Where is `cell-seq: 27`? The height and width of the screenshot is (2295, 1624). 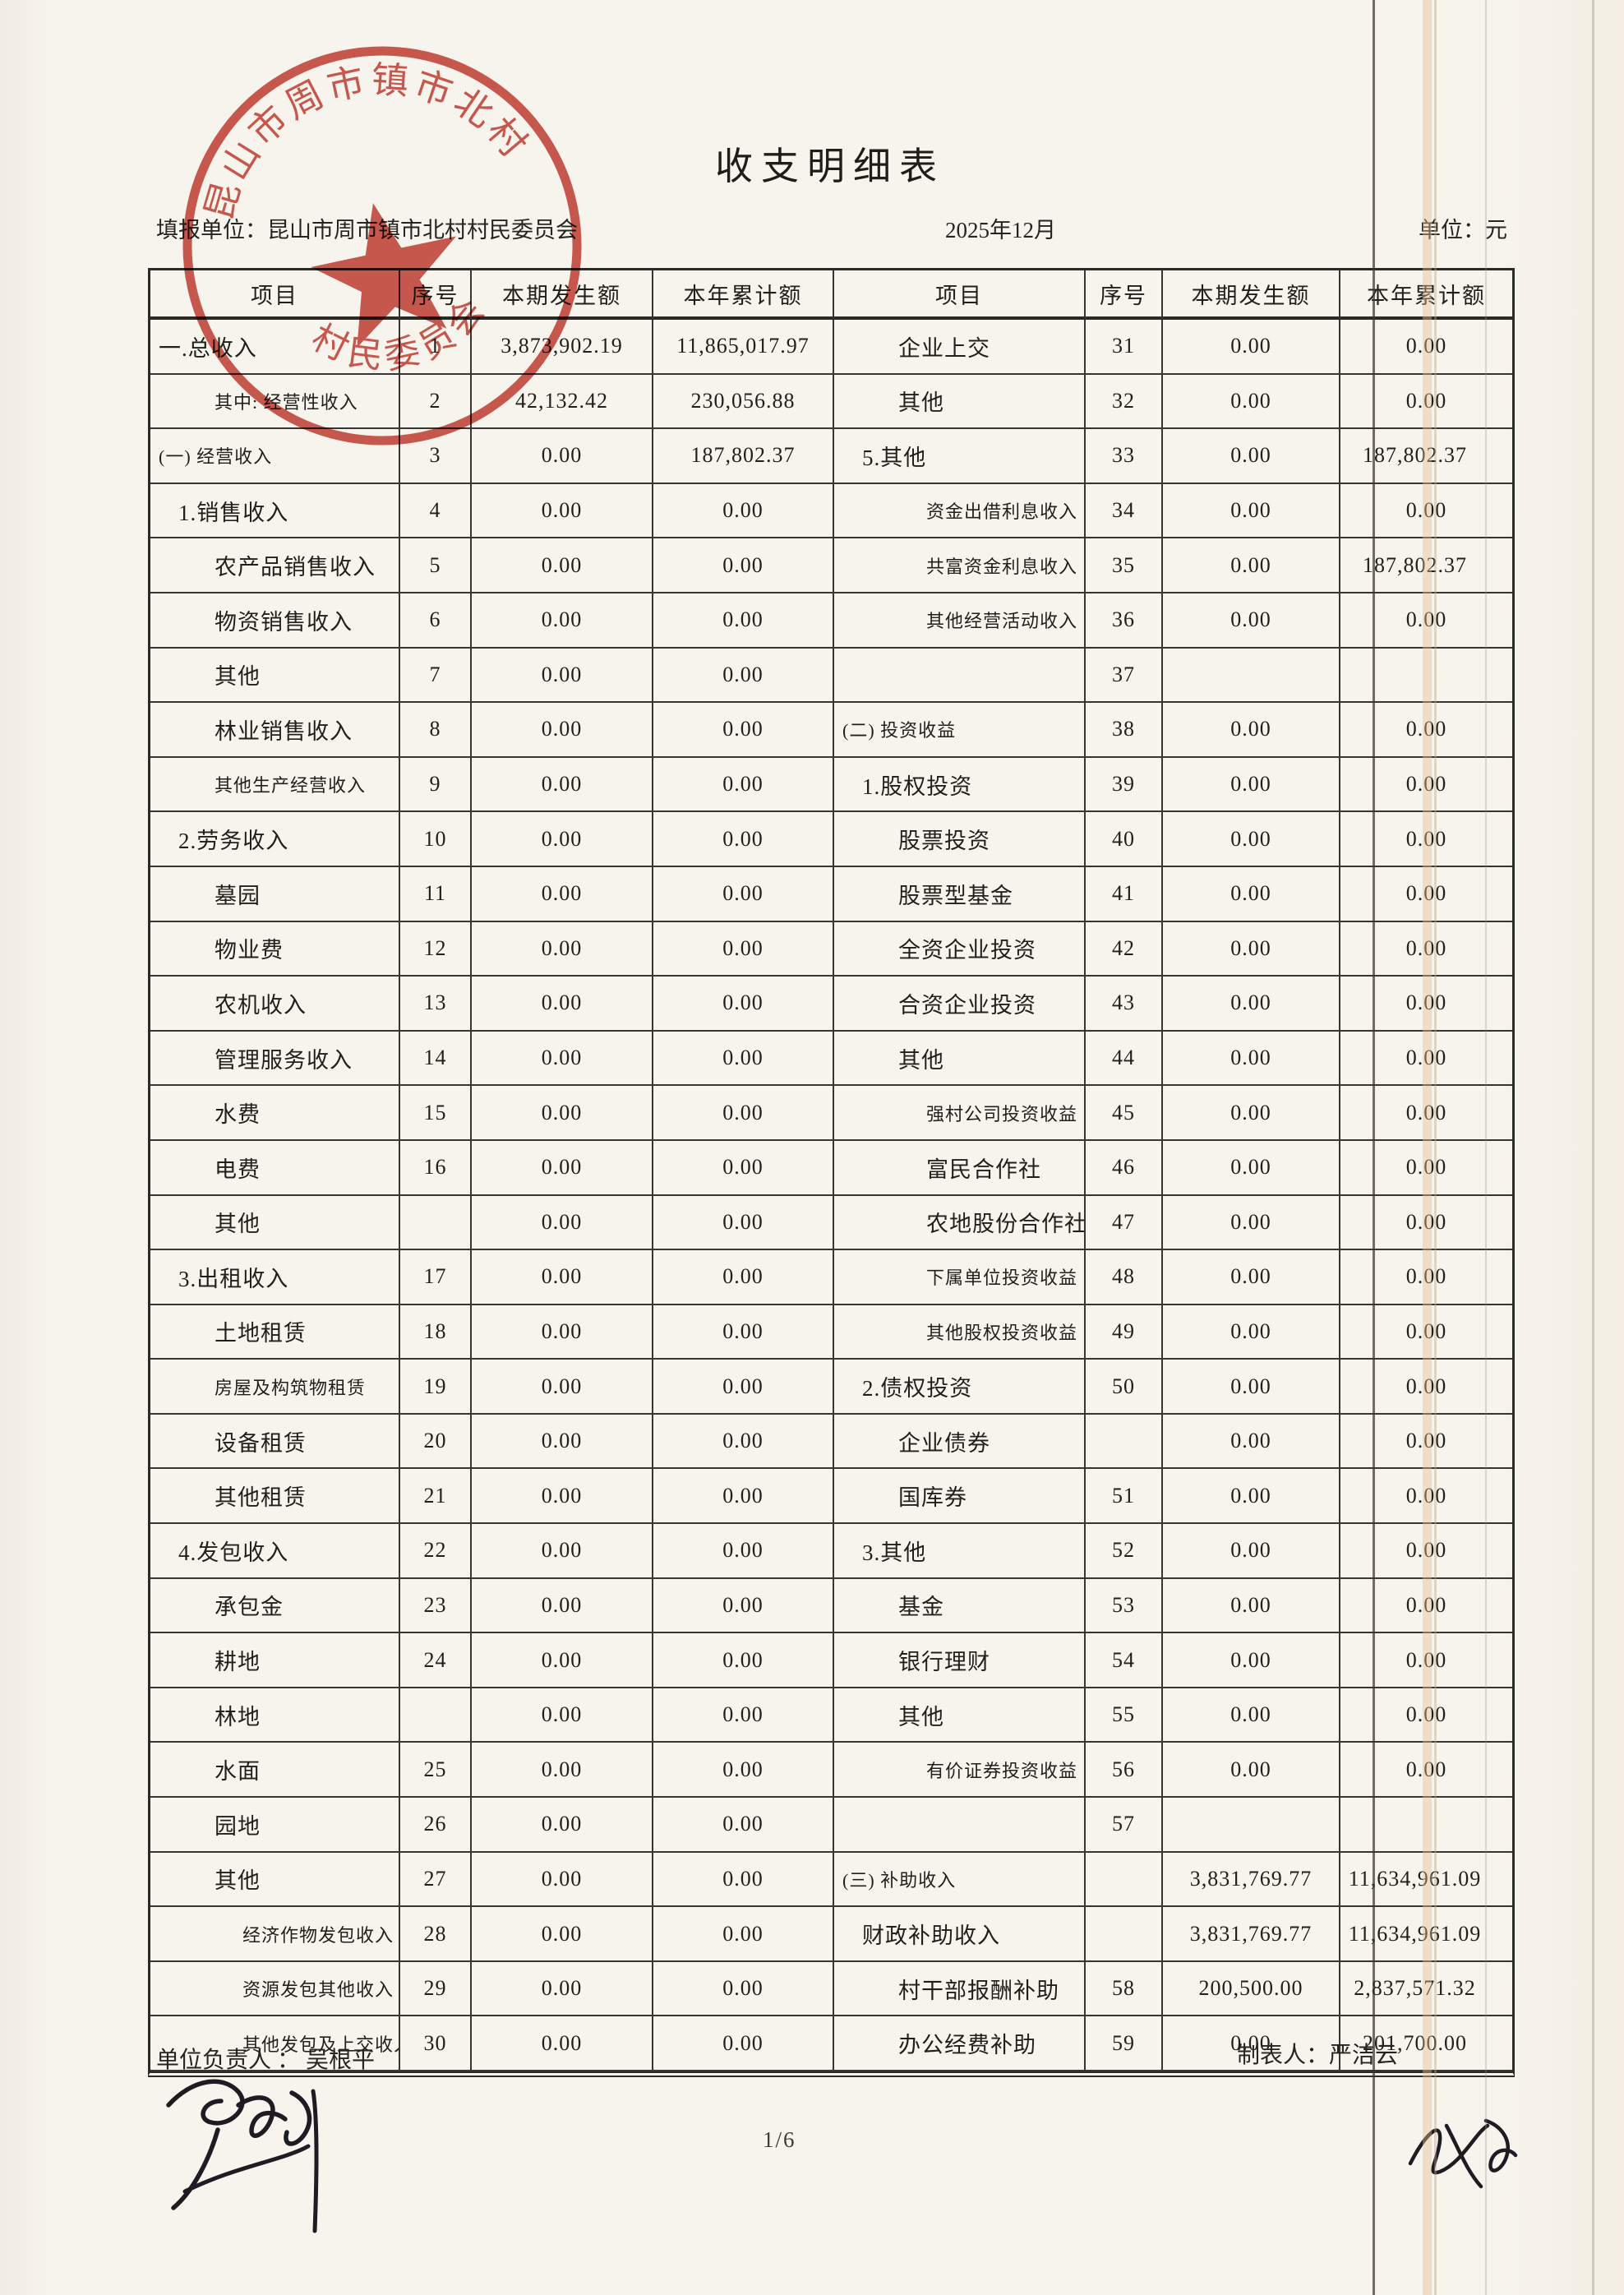 cell-seq: 27 is located at coordinates (436, 1880).